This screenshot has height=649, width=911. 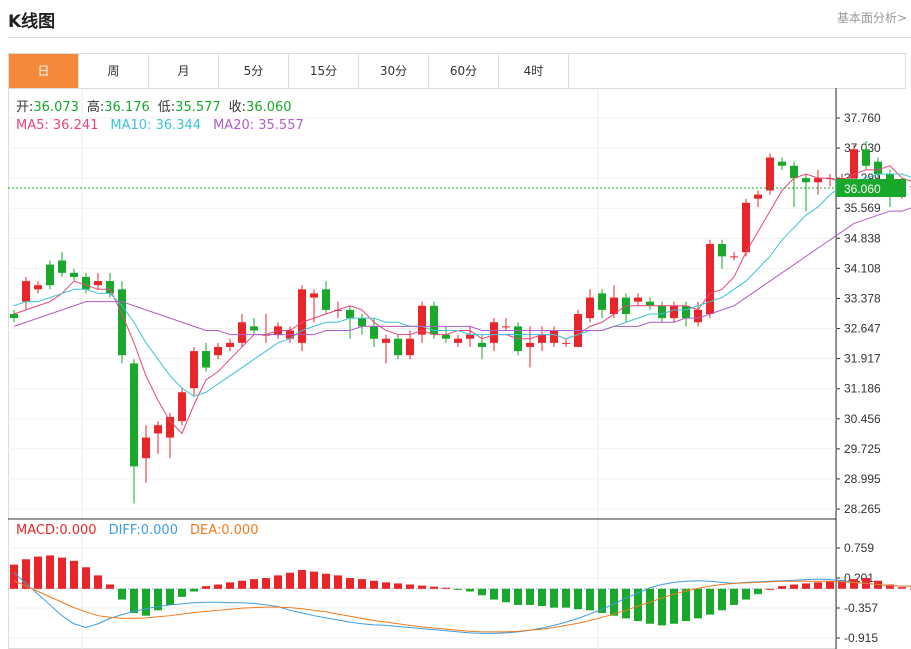 I want to click on ma-info-label: MA20:, so click(x=235, y=125).